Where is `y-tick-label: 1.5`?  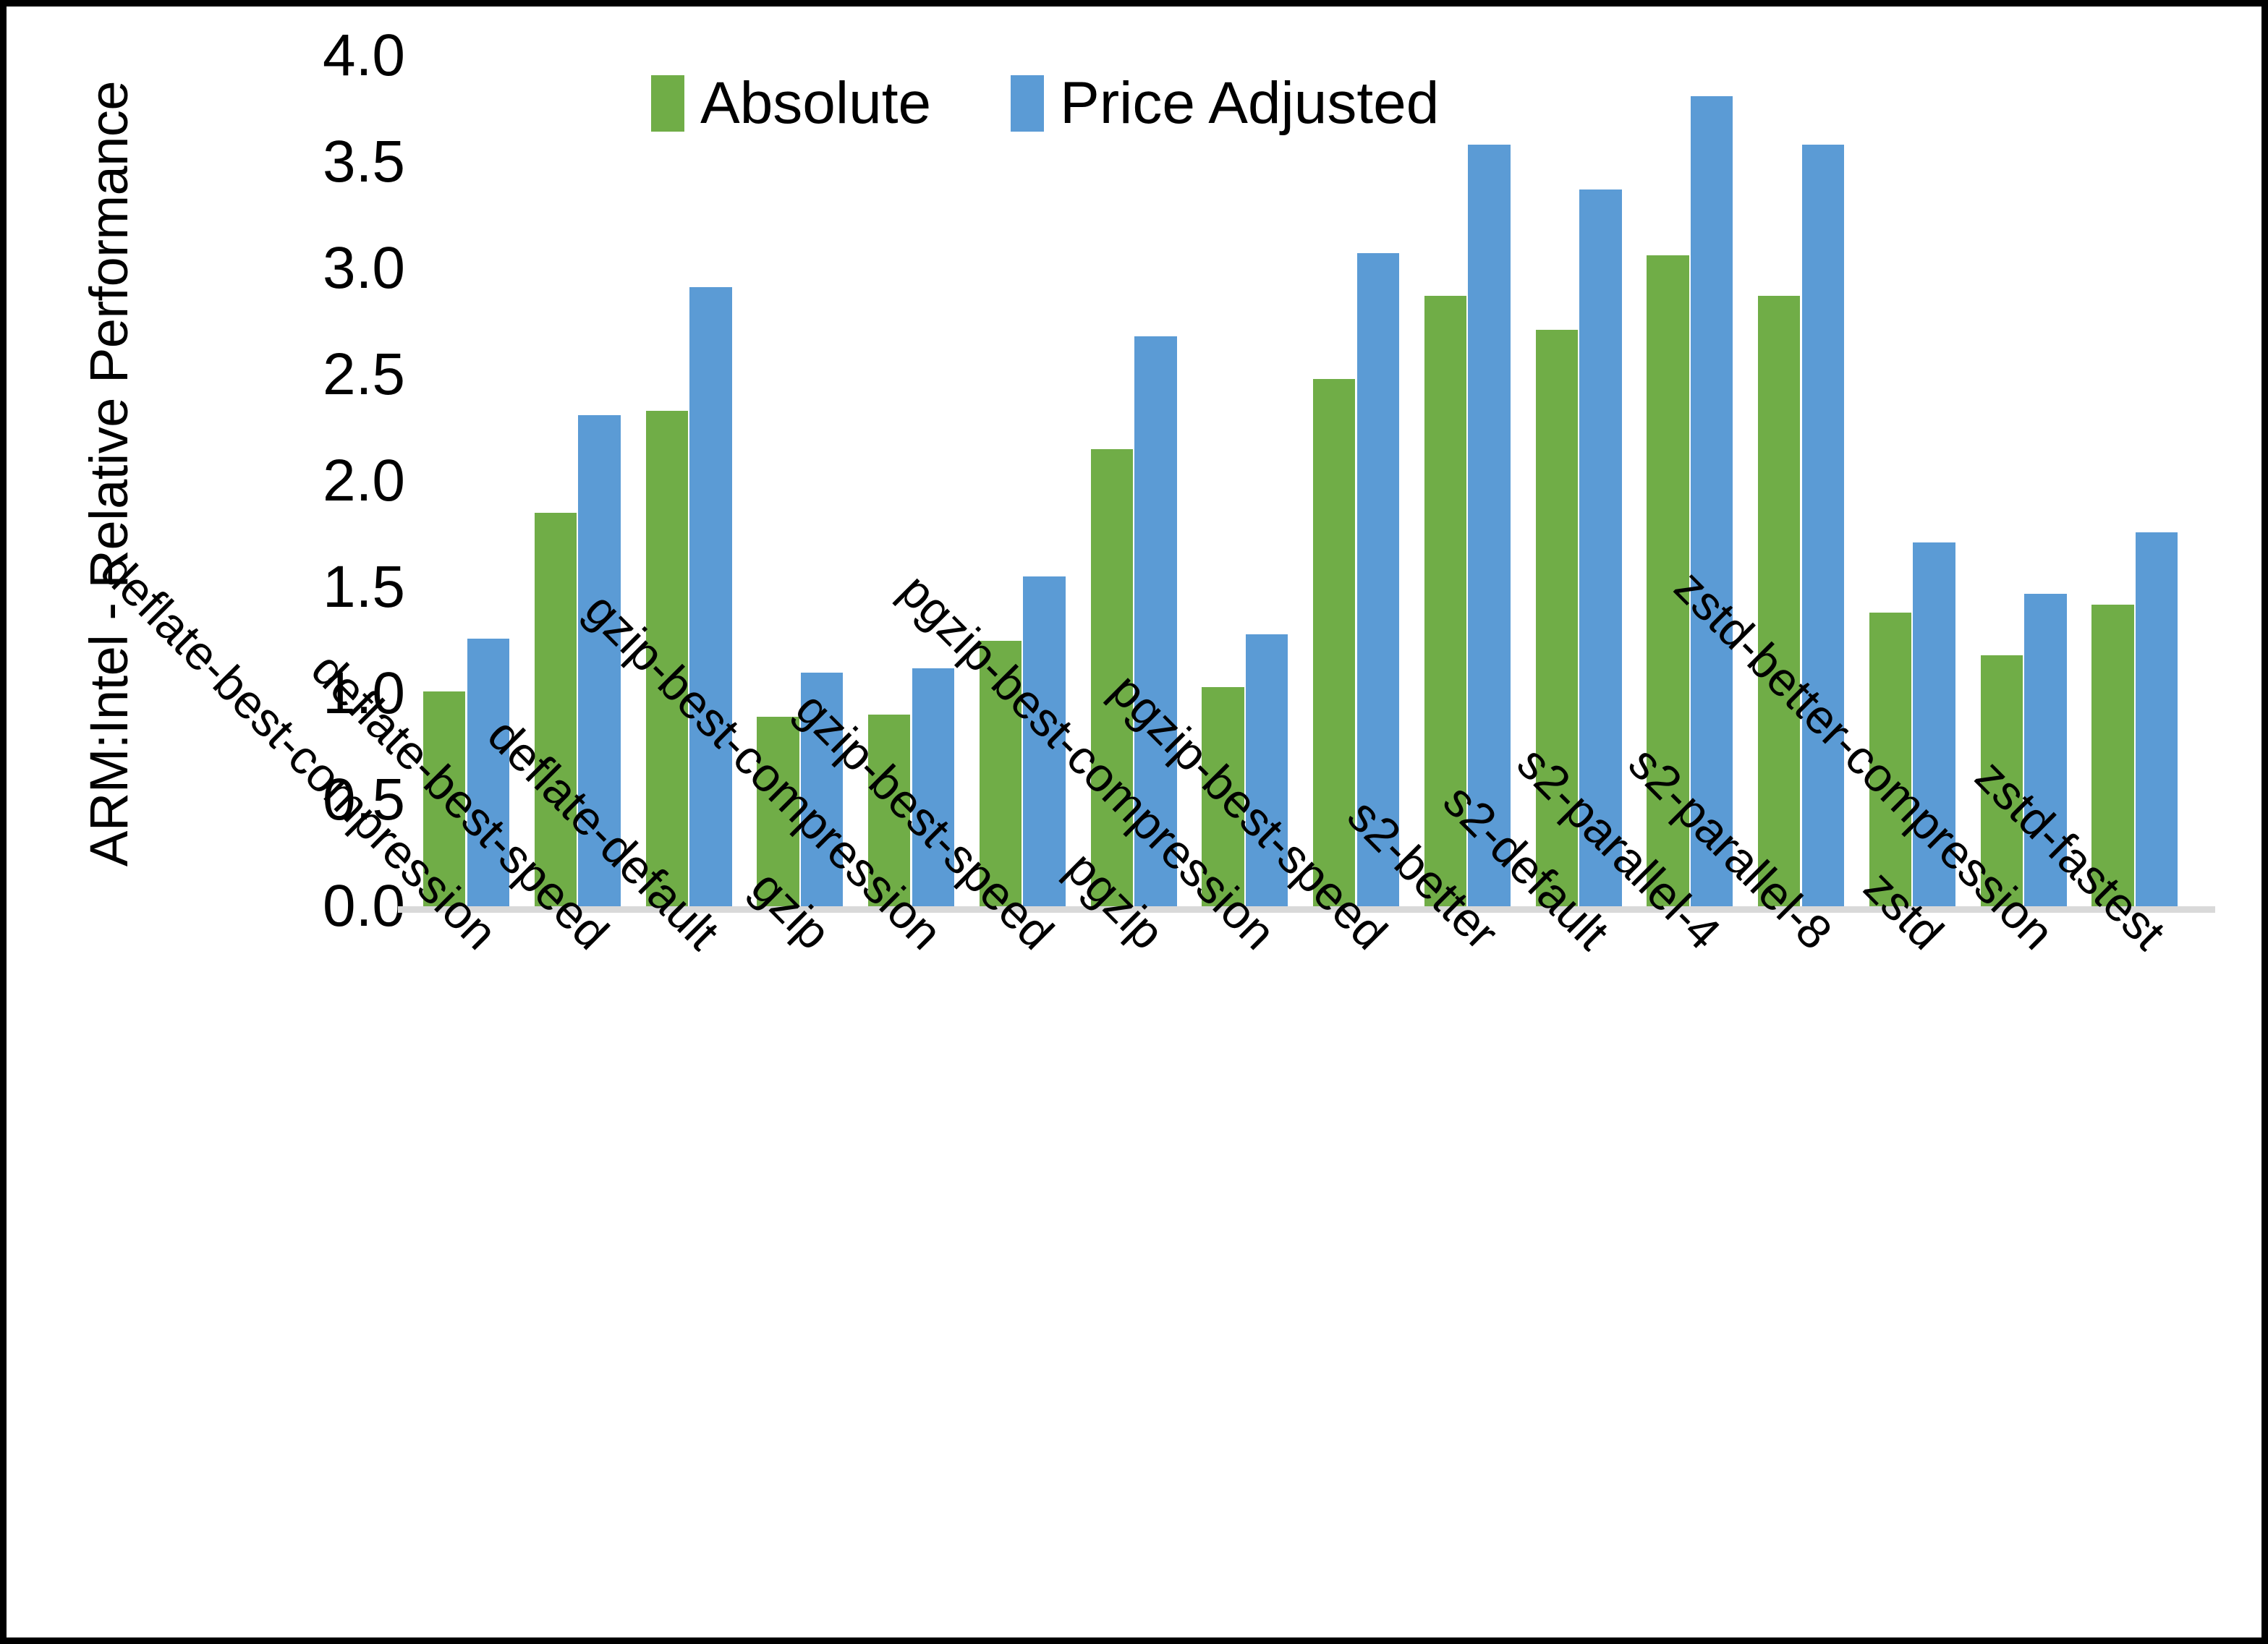 y-tick-label: 1.5 is located at coordinates (364, 587).